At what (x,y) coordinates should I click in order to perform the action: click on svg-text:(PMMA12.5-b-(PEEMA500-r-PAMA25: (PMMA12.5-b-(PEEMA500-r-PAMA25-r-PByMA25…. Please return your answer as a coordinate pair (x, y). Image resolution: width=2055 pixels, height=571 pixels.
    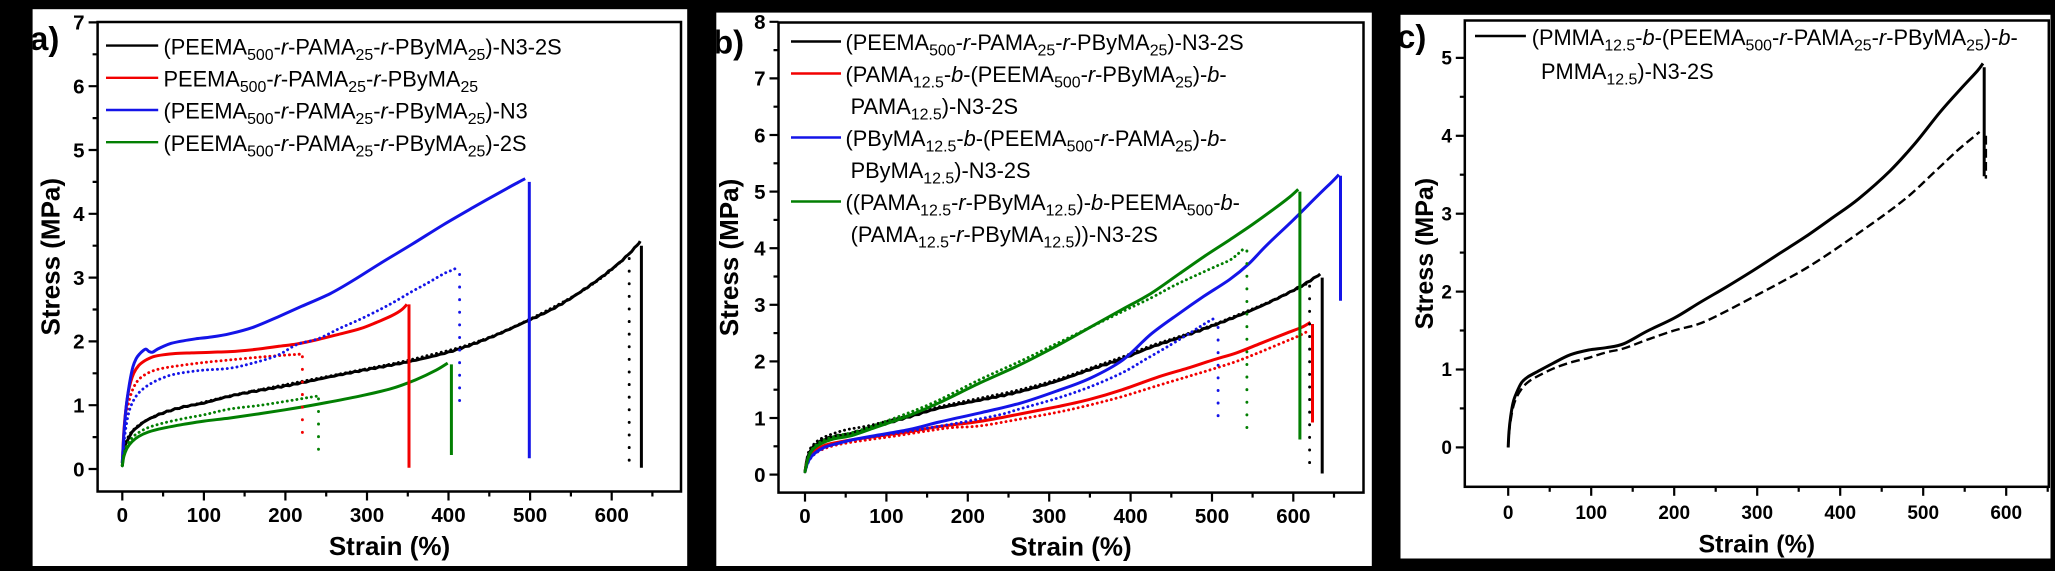
    Looking at the image, I should click on (1775, 40).